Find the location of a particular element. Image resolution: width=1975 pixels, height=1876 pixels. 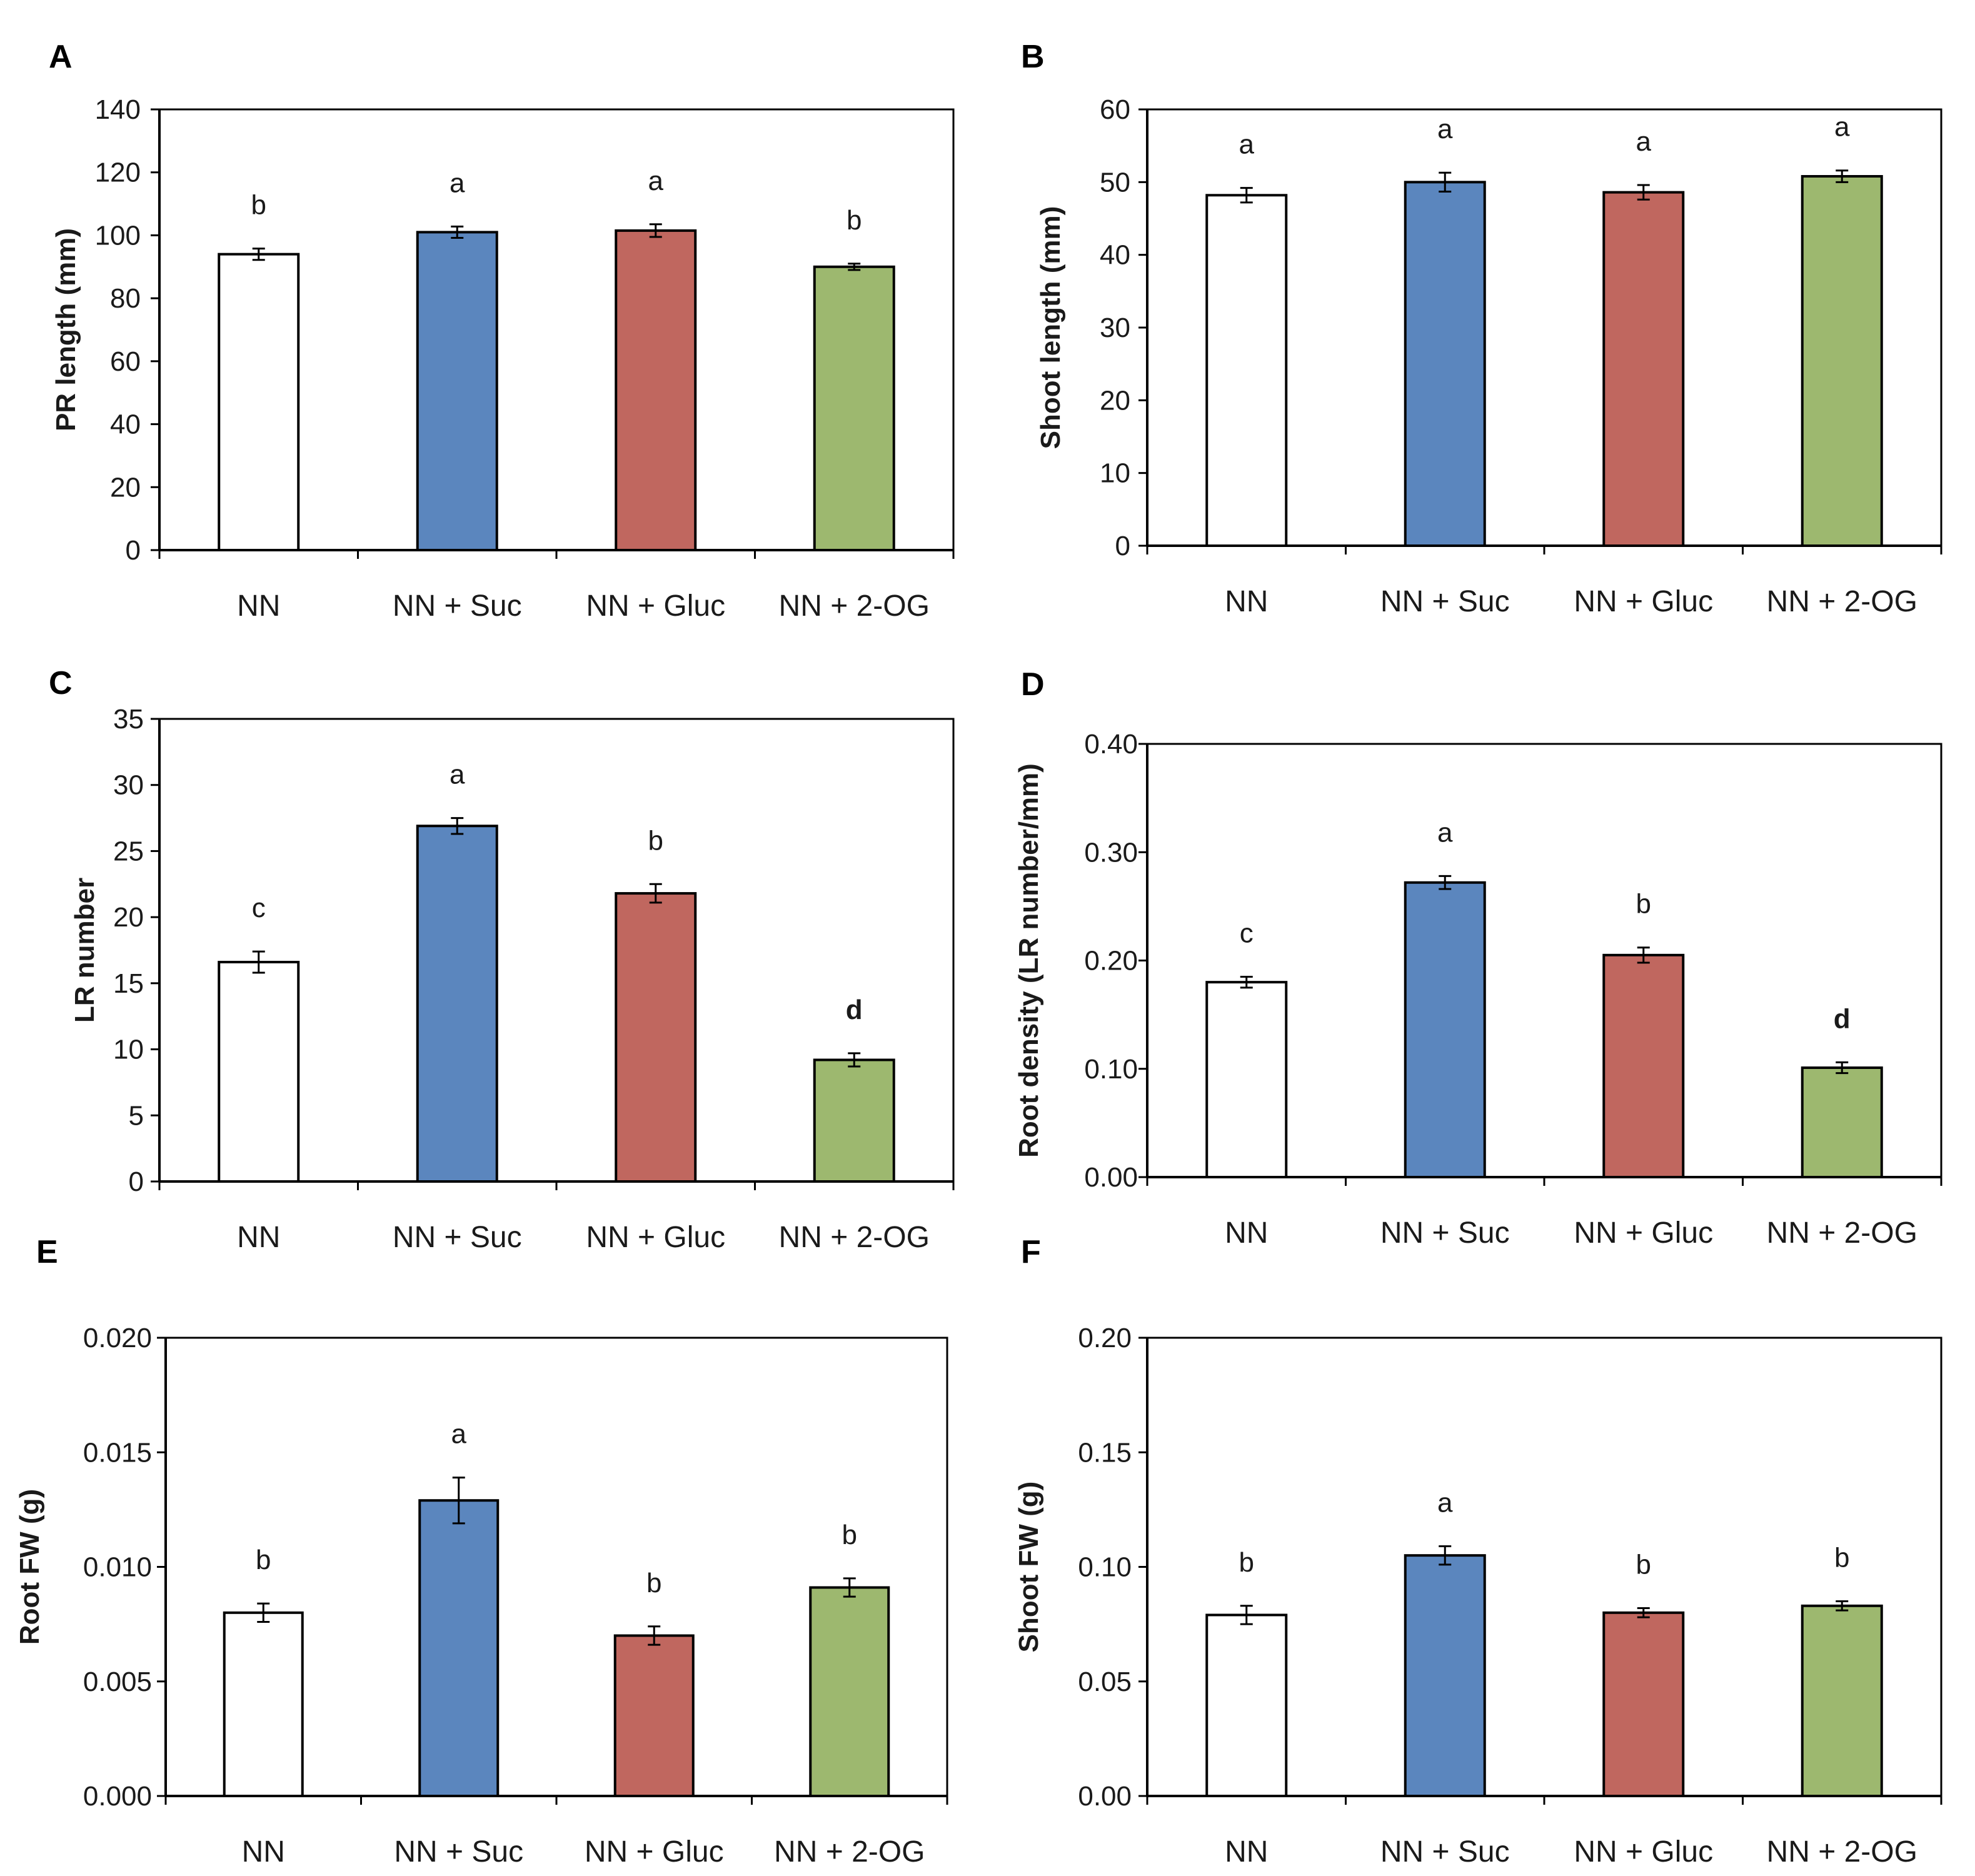

y-tick-label: 140 is located at coordinates (118, 109).